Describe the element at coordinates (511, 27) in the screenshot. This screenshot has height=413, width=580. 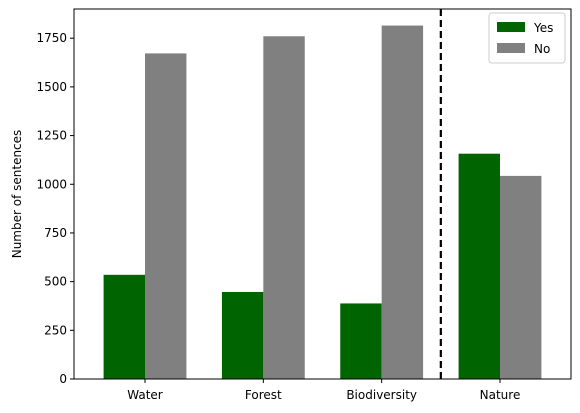
I see `legend-swatch-yes` at that location.